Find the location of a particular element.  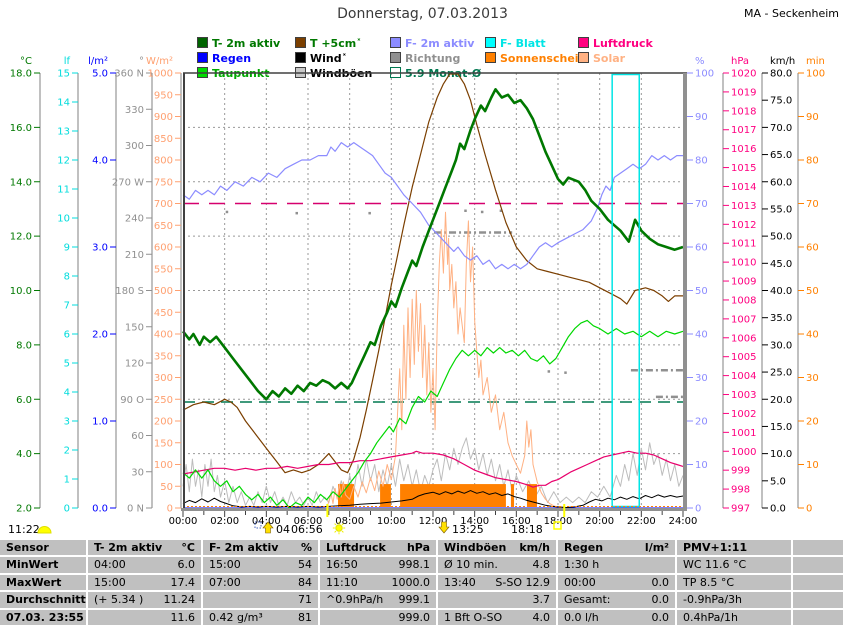

series-f2m is located at coordinates (432, 206).